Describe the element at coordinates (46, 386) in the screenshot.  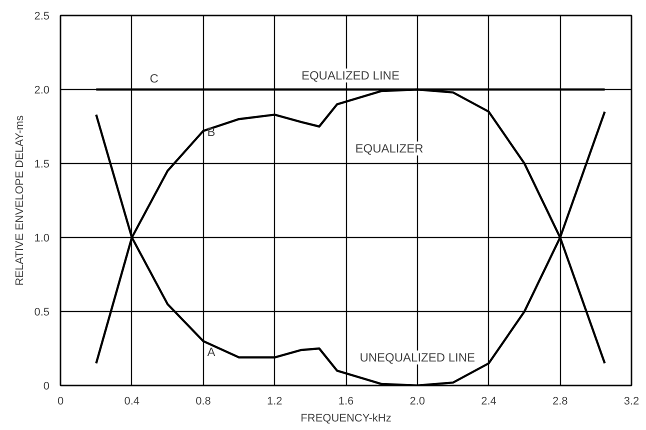
I see `y-tick-label: 0` at that location.